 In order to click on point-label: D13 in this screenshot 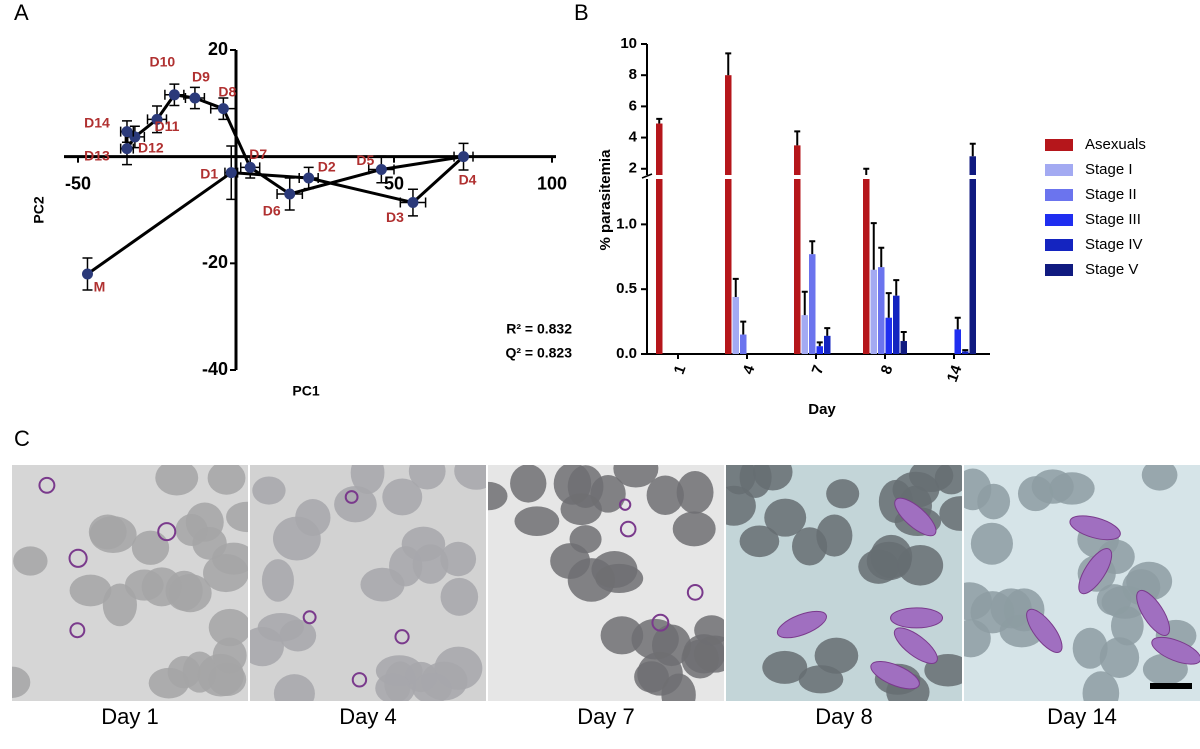, I will do `click(97, 155)`.